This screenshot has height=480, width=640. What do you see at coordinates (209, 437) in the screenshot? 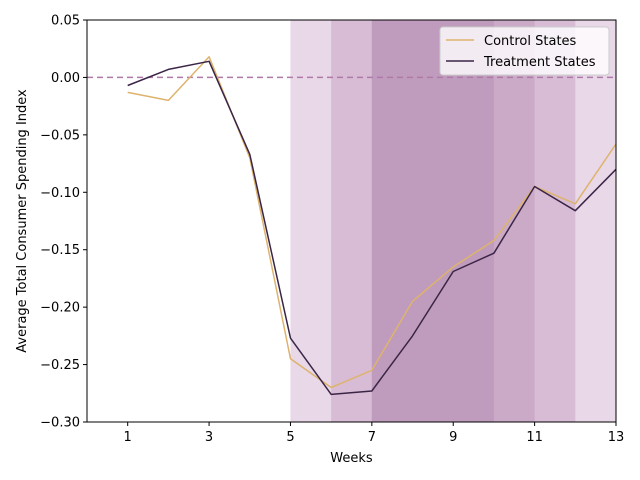
I see `x-tick-label: 3` at bounding box center [209, 437].